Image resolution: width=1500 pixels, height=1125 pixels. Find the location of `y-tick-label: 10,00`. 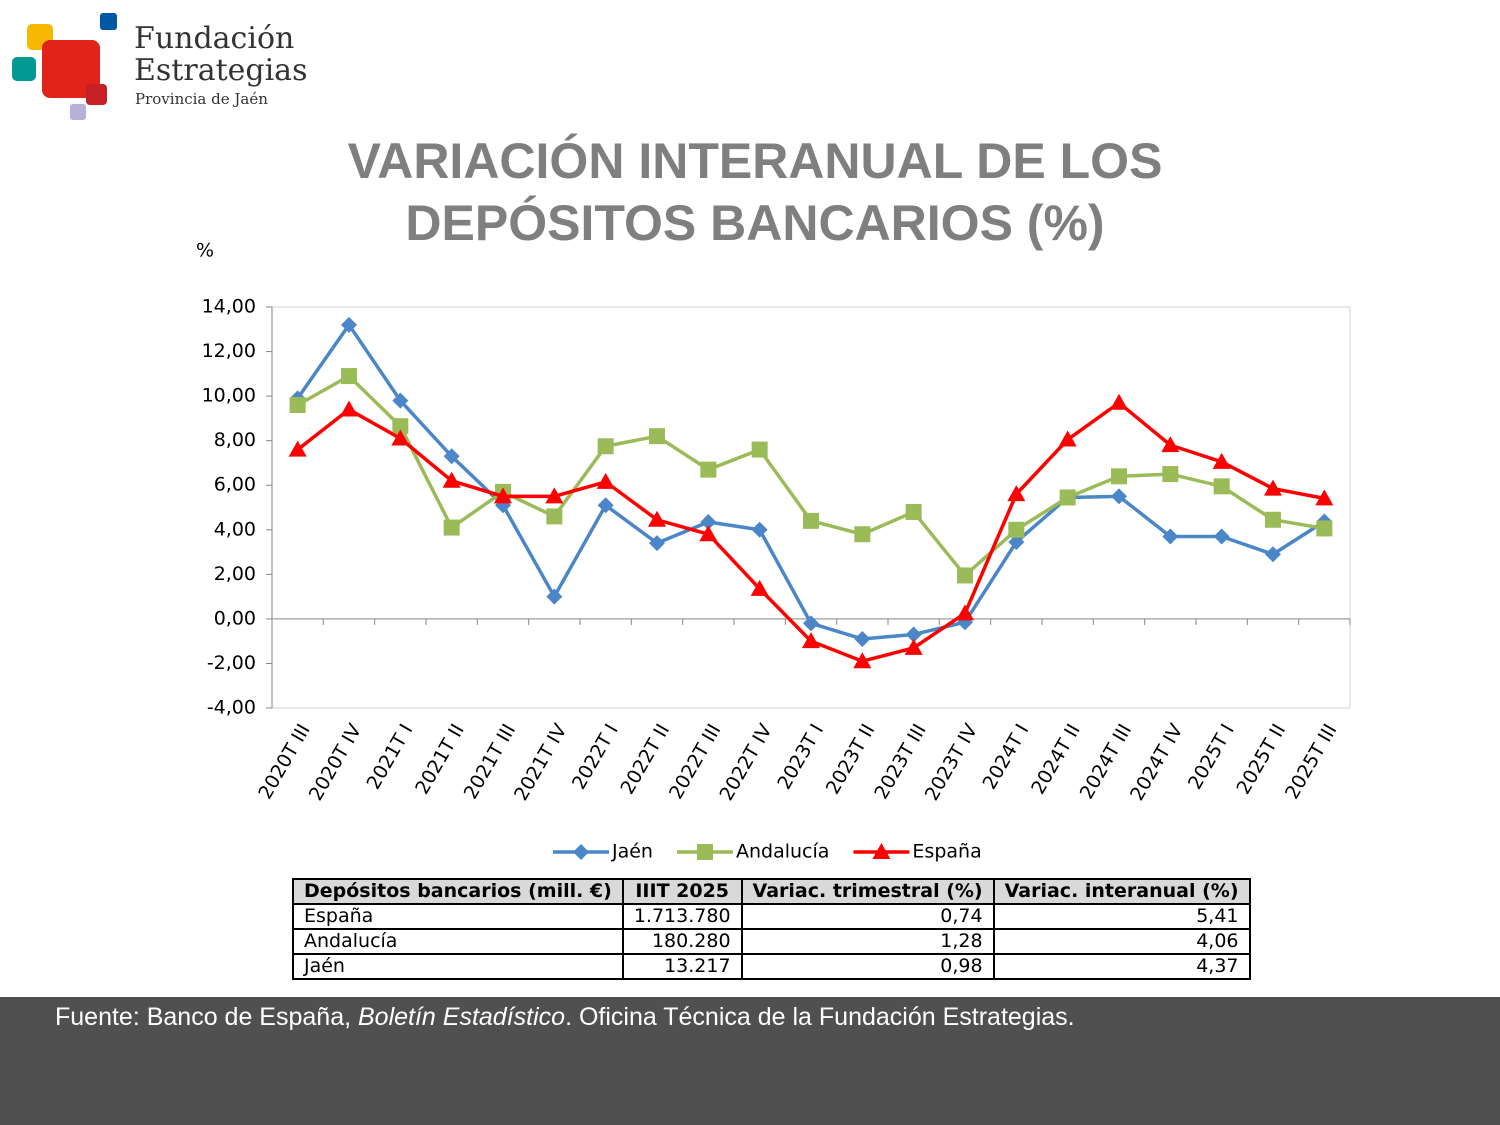

y-tick-label: 10,00 is located at coordinates (229, 396).